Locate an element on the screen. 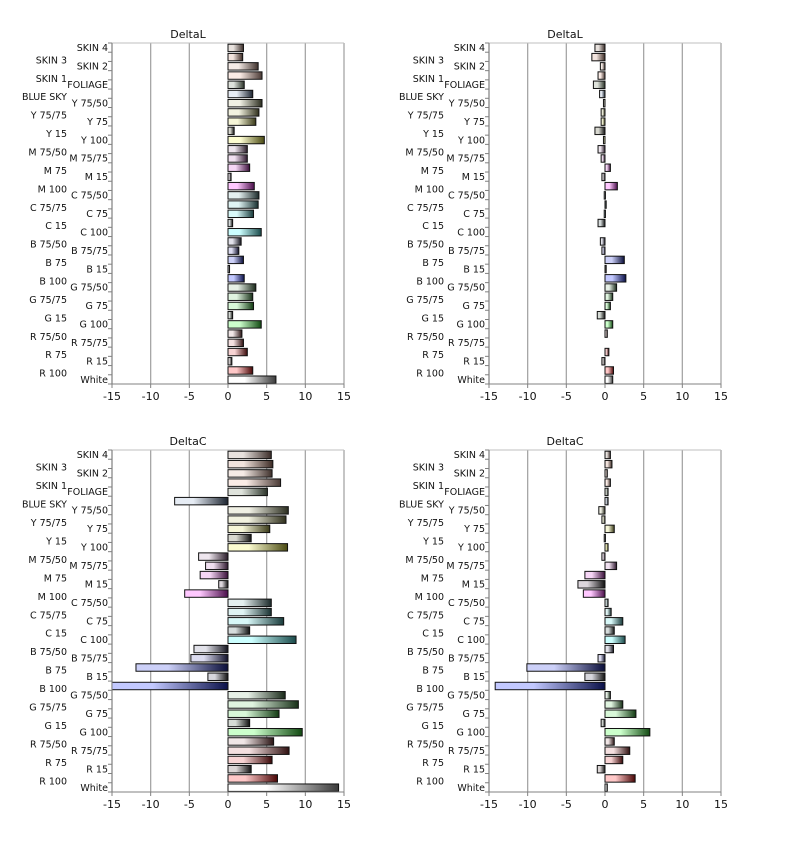 Image resolution: width=791 pixels, height=848 pixels. category-label: C 75/75 is located at coordinates (48, 208).